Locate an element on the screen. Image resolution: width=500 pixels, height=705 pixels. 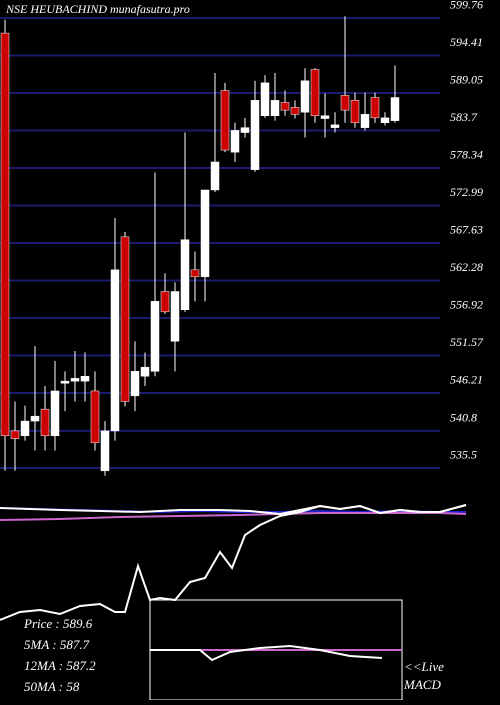
y-tick-label: 583.7 is located at coordinates (464, 117).